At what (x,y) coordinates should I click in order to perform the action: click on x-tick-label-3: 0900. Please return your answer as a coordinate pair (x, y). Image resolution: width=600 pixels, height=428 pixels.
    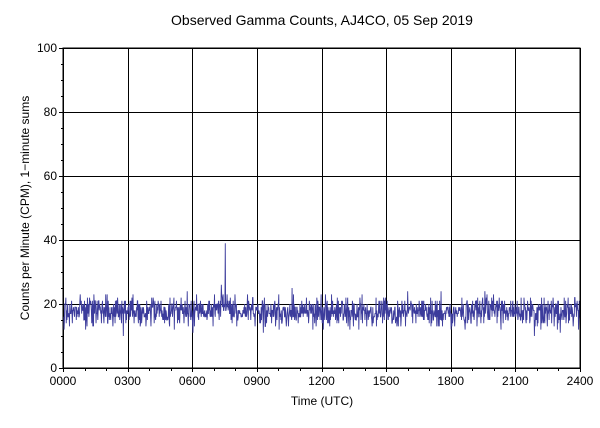
    Looking at the image, I should click on (257, 381).